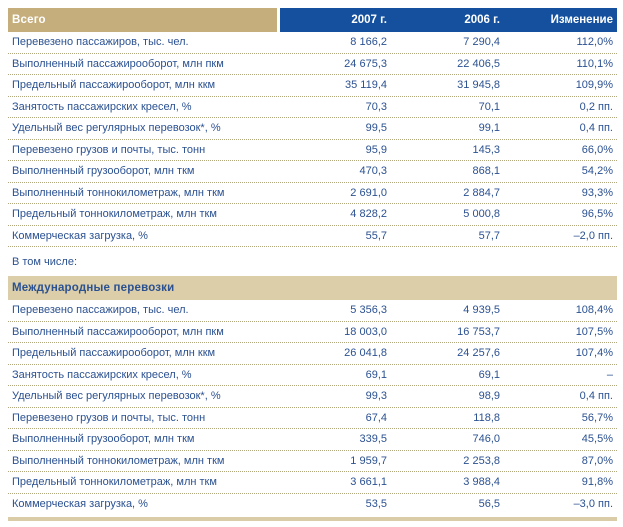 This screenshot has width=623, height=527. I want to click on row-value: 45,5%, so click(597, 439).